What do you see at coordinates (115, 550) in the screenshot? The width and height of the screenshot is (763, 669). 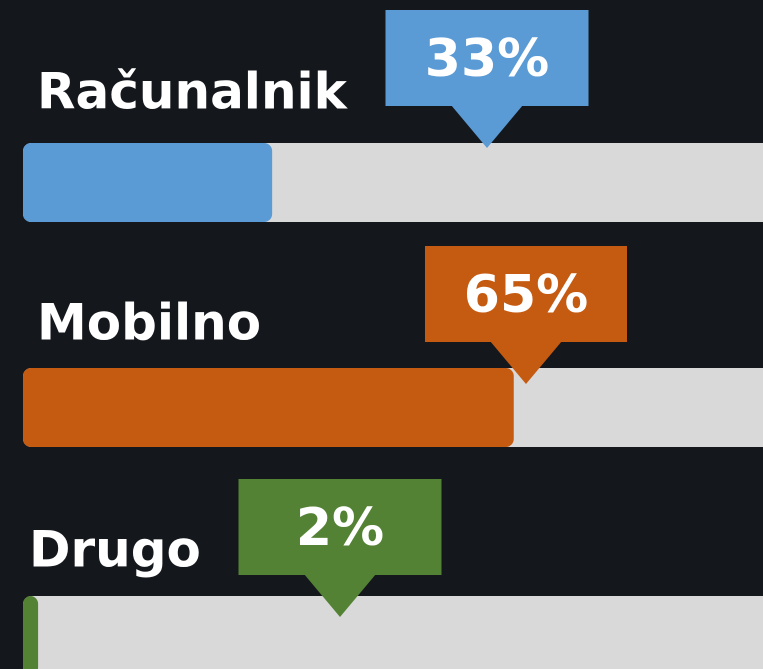 I see `category-label: Drugo` at bounding box center [115, 550].